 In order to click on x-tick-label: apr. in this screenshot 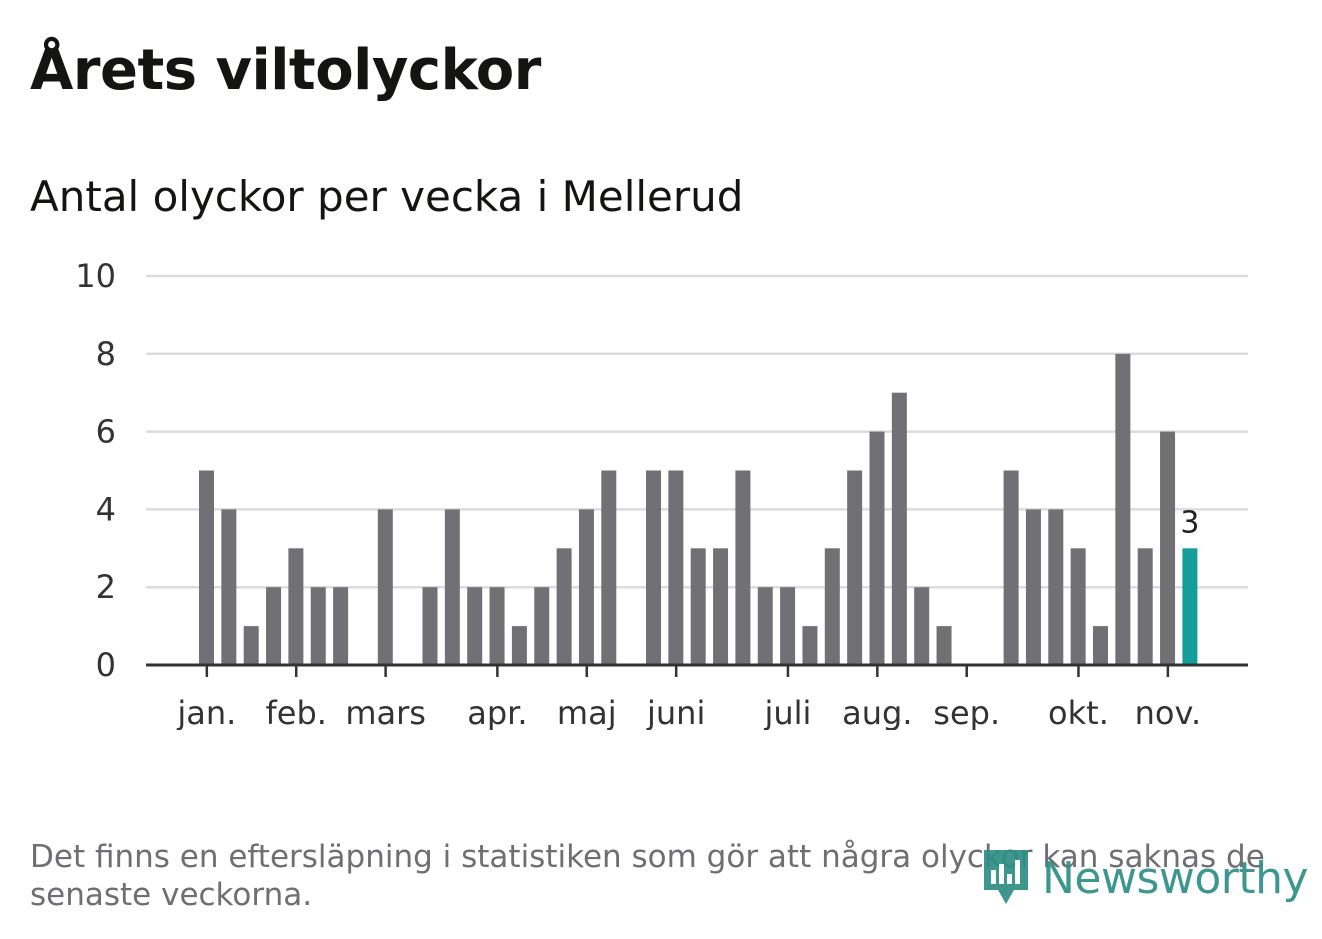, I will do `click(497, 712)`.